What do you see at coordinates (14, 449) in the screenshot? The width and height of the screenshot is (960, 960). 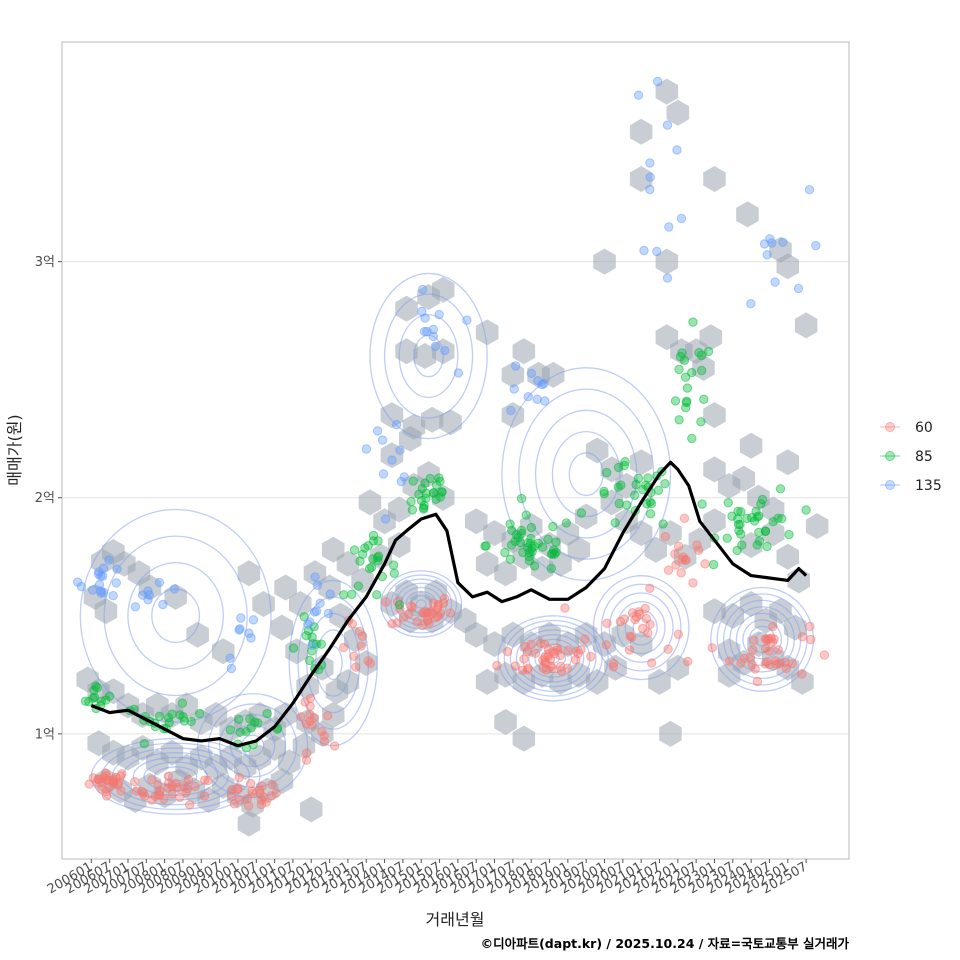 I see `y-axis-title: 매매가(원)` at bounding box center [14, 449].